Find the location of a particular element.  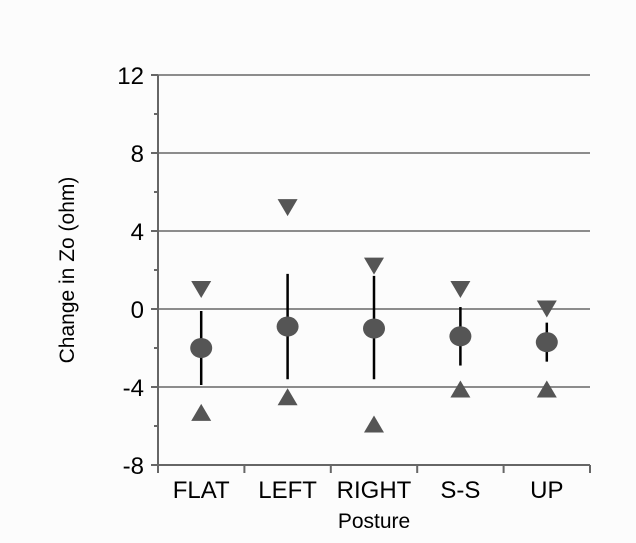

x-tick-label: S-S is located at coordinates (460, 490).